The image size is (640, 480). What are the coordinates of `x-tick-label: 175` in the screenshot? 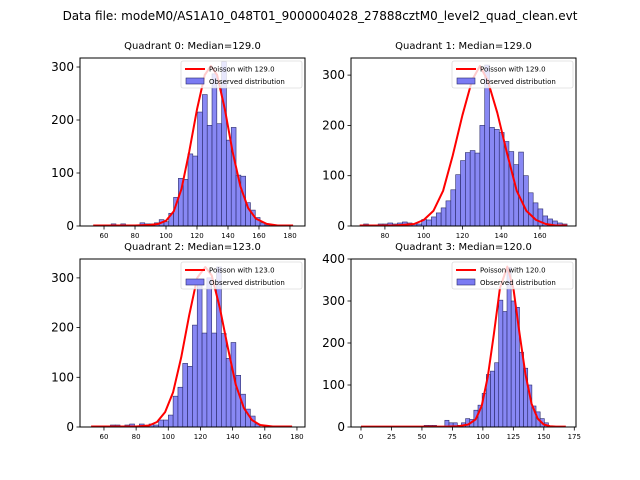 It's located at (574, 437).